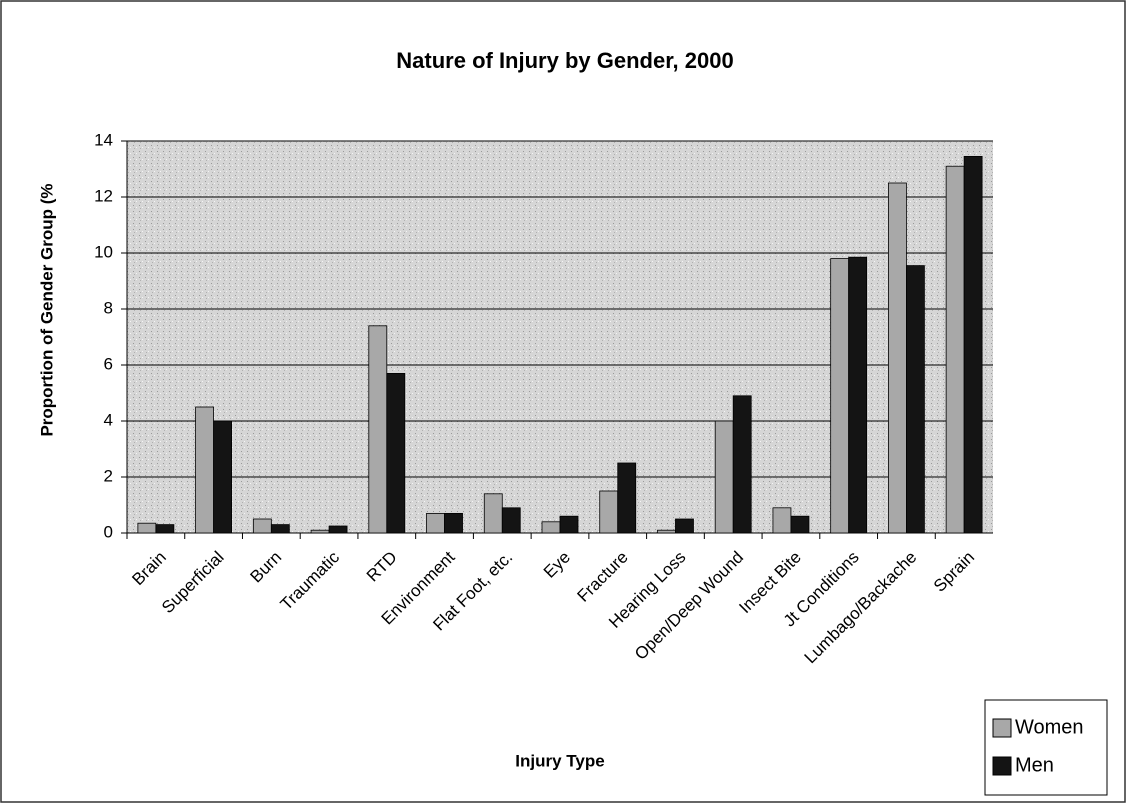 This screenshot has height=809, width=1127. I want to click on y-tick-label: 6, so click(108, 363).